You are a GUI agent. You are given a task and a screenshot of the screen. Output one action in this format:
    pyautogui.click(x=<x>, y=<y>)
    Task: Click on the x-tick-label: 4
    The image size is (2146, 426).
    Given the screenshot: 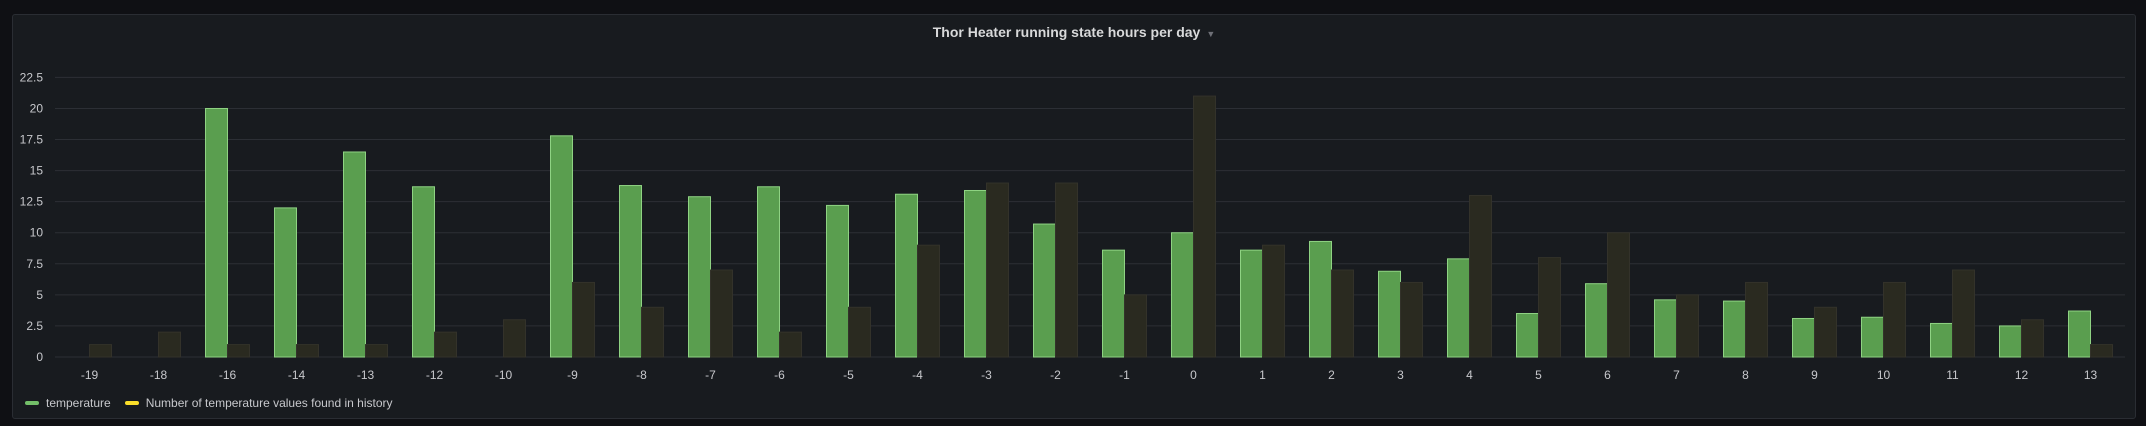 What is the action you would take?
    pyautogui.click(x=1469, y=375)
    